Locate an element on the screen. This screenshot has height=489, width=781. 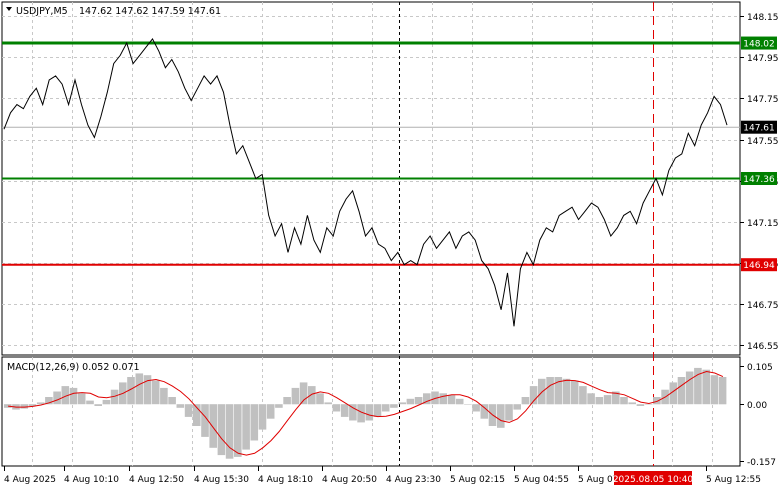
time-tick-label: 4 Aug 12:50 is located at coordinates (156, 480).